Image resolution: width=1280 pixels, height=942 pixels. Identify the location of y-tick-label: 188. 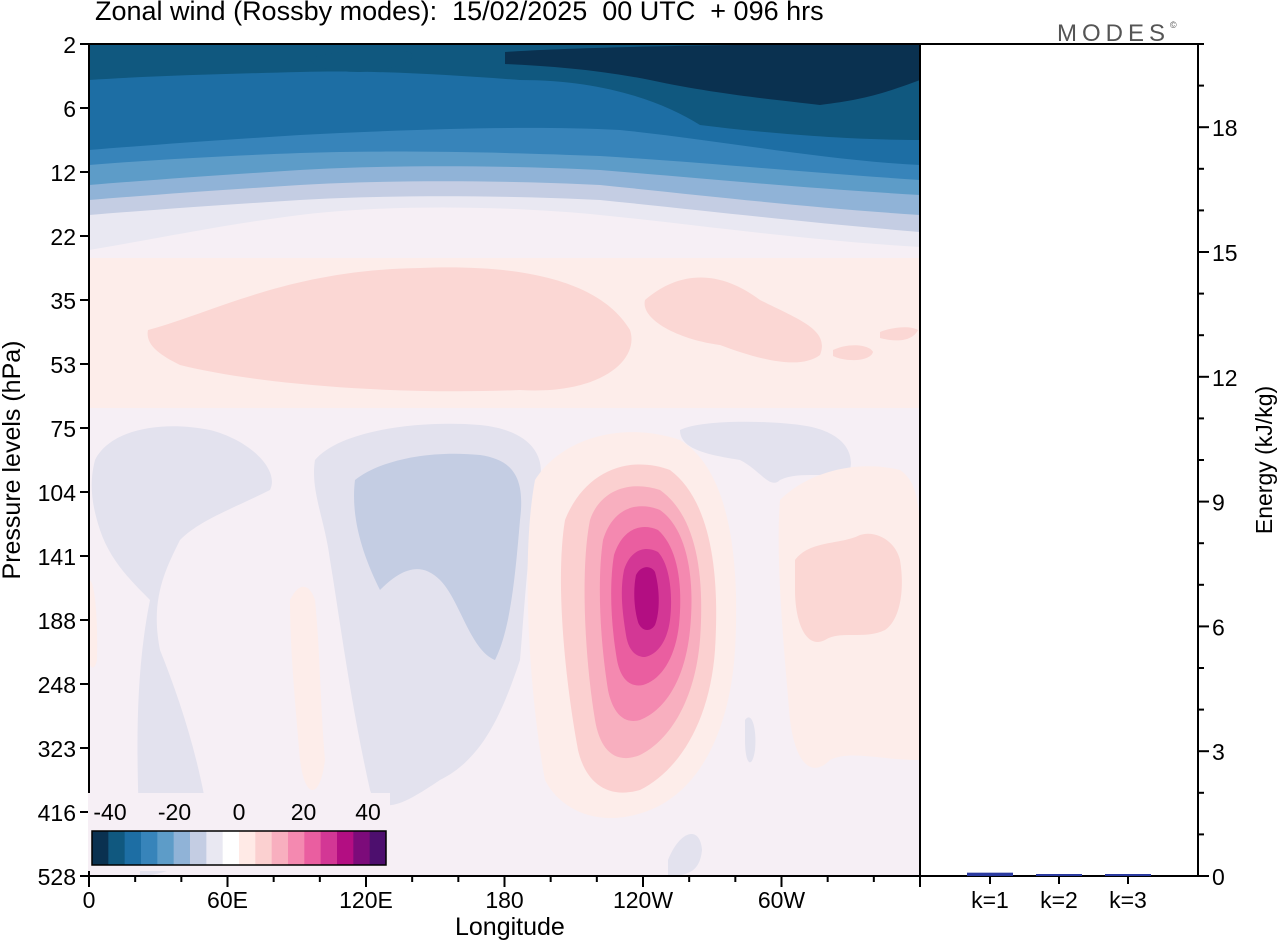
(57, 621).